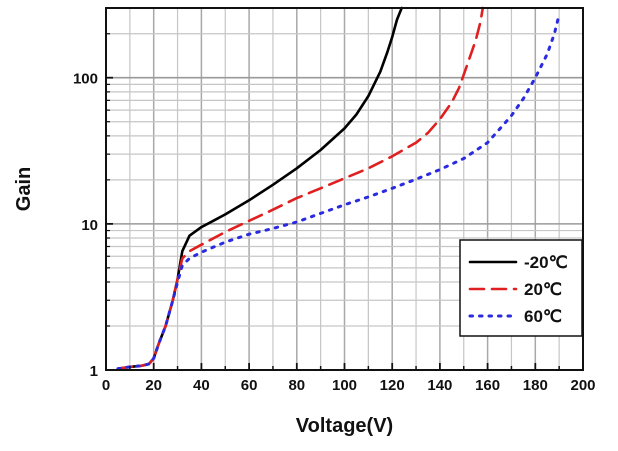 This screenshot has width=618, height=451. Describe the element at coordinates (249, 385) in the screenshot. I see `x-tick-label: 60` at that location.